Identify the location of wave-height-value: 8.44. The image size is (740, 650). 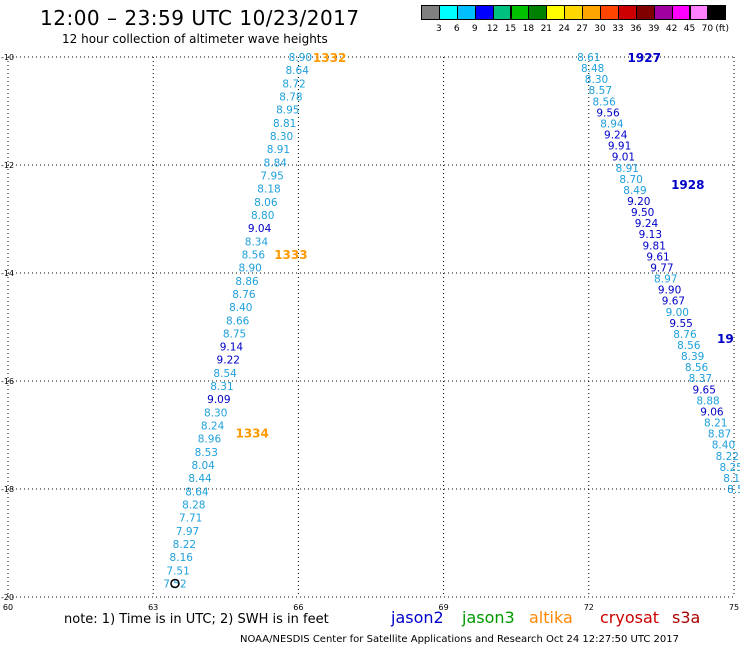
(200, 479).